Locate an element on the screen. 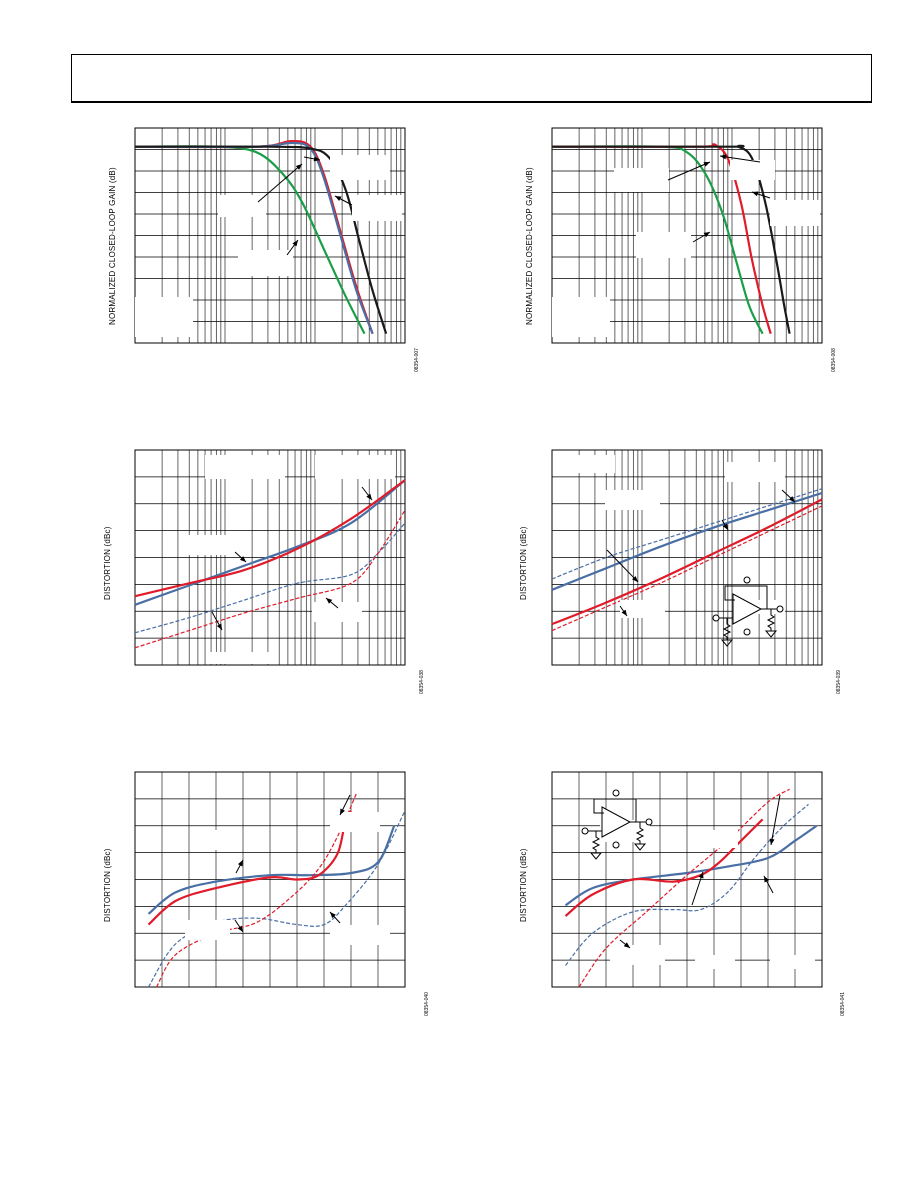  chart6-frame is located at coordinates (687, 879).